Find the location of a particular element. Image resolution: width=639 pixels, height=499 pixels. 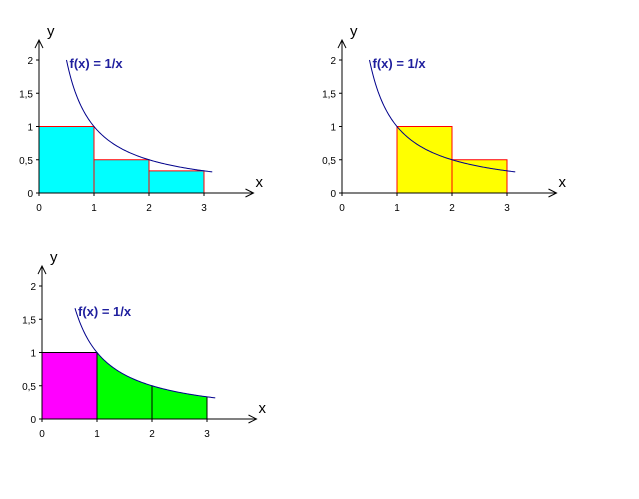

chart-panel-2: 0 1 2 3 0 0,5 1 1,5 2 x y f(x) = 1/x is located at coordinates (444, 118).